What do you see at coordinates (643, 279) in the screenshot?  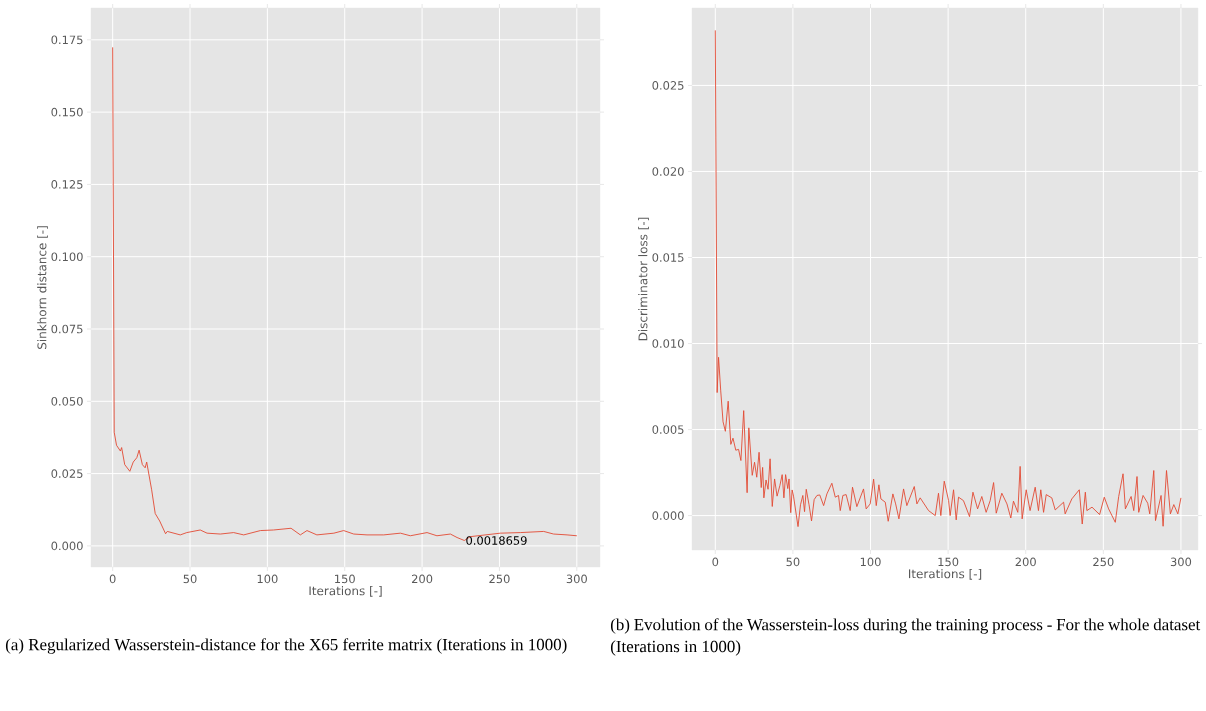 I see `y-axis-title: Discriminator loss [-]` at bounding box center [643, 279].